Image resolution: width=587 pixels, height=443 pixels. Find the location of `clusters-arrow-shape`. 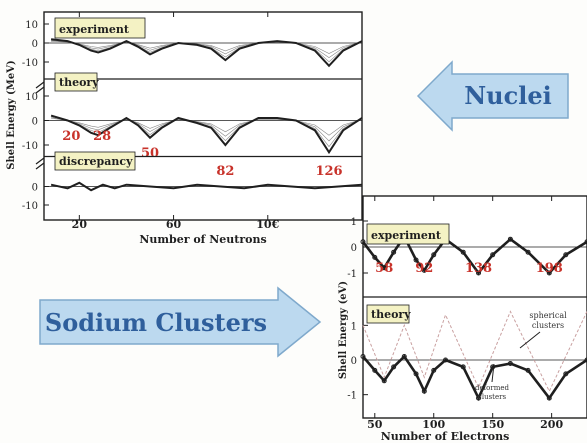

clusters-arrow-shape is located at coordinates (180, 322).